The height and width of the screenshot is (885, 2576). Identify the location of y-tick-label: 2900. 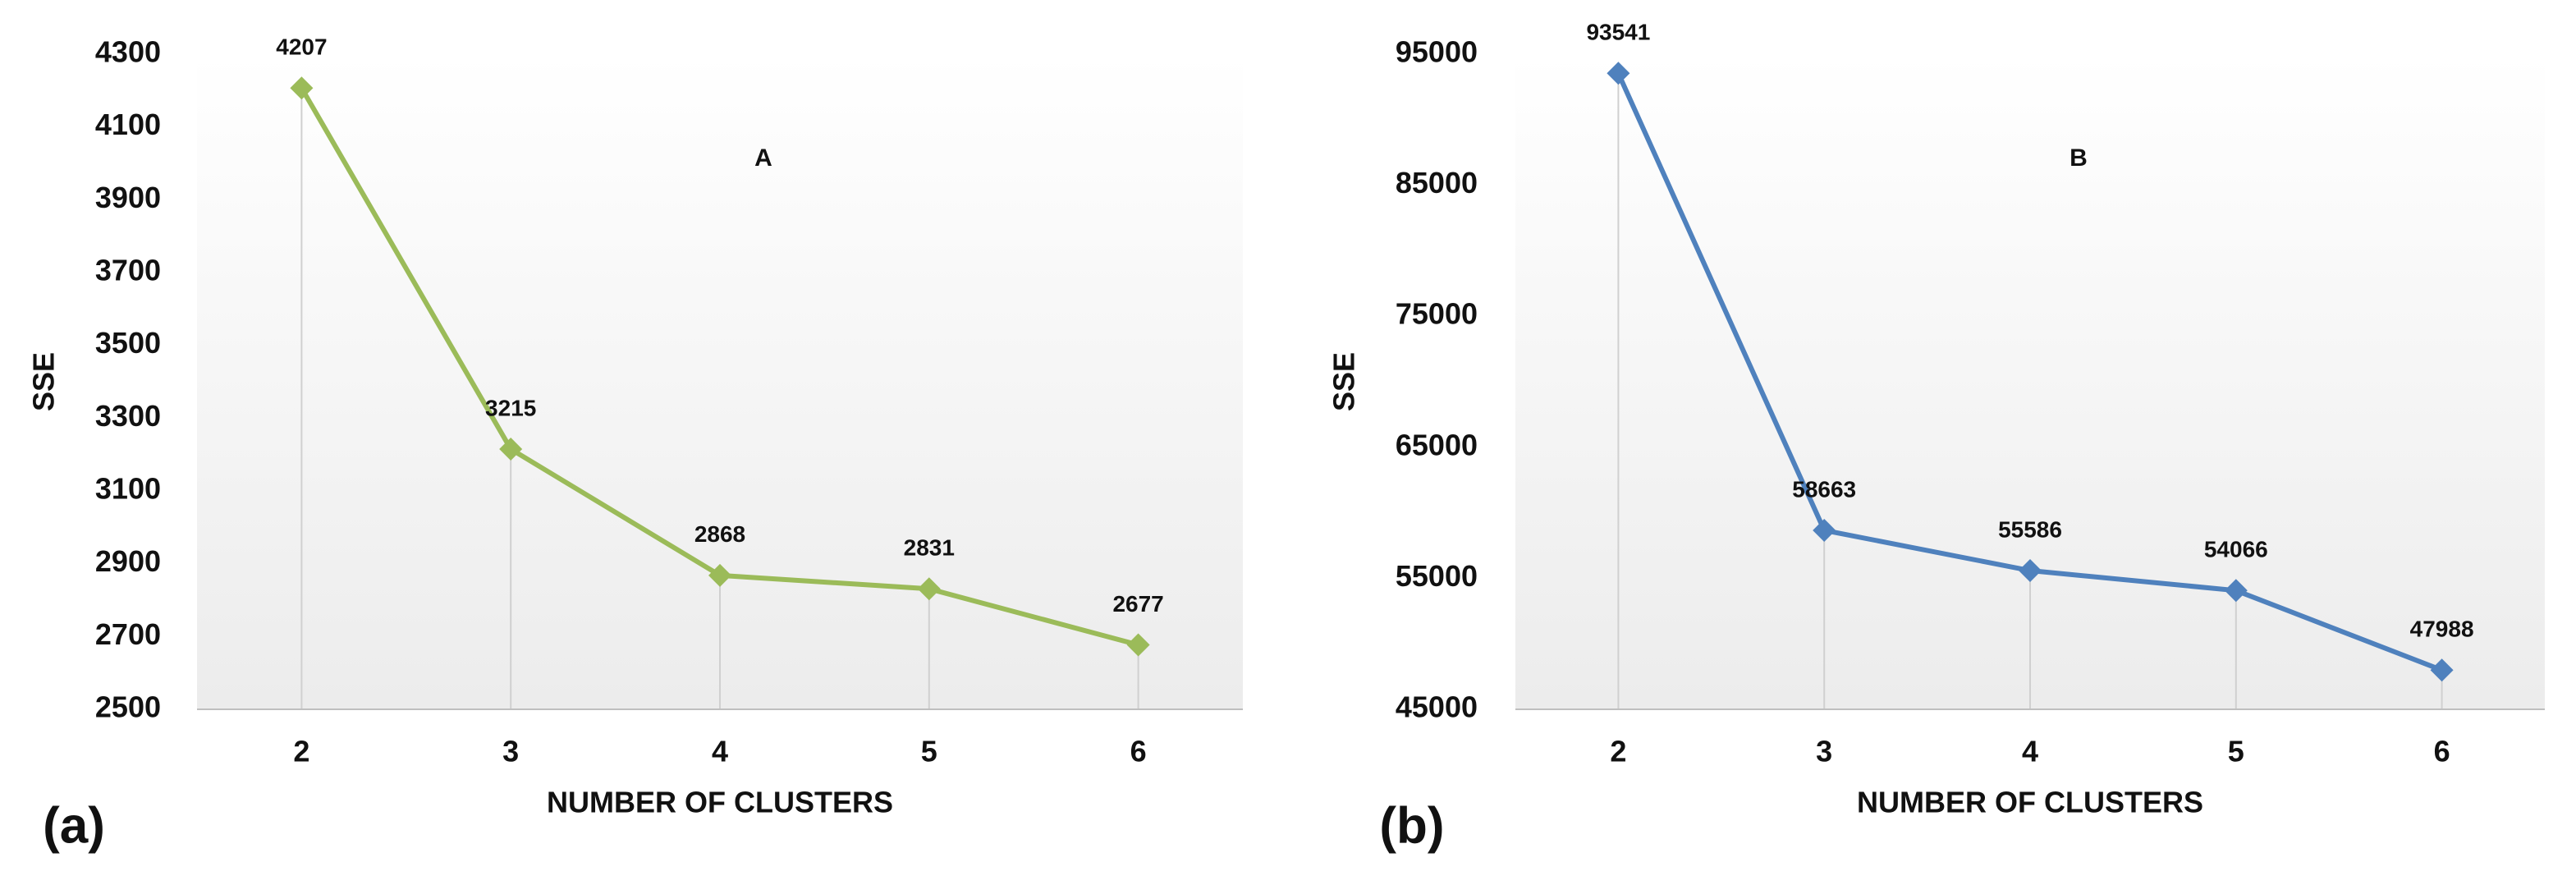
(128, 561).